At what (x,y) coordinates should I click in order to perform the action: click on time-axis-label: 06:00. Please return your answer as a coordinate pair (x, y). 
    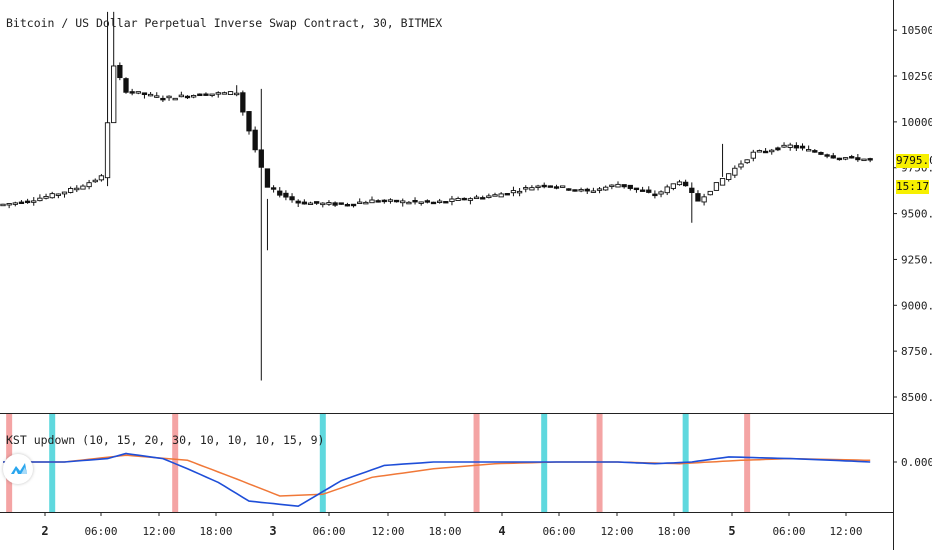
    Looking at the image, I should click on (100, 531).